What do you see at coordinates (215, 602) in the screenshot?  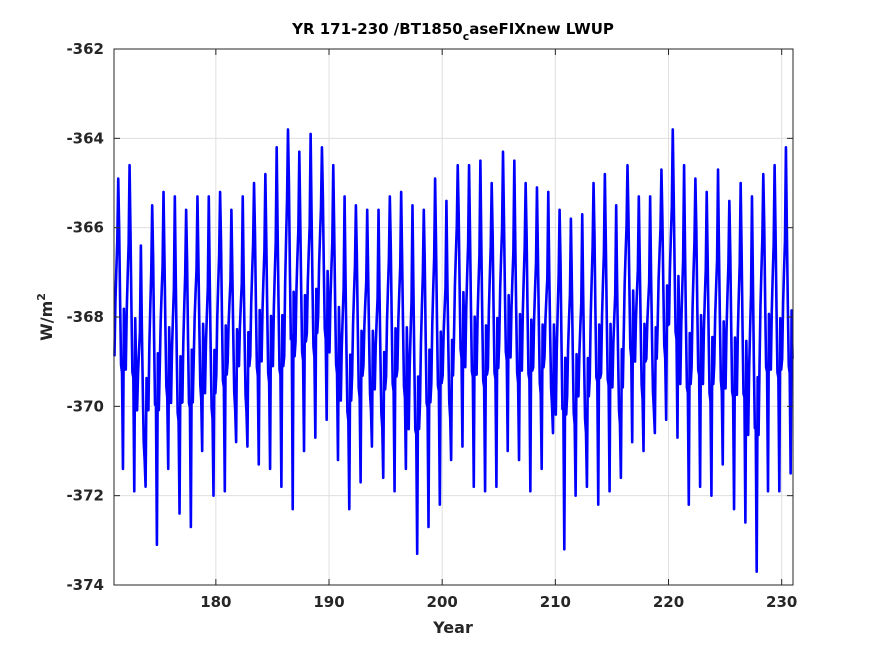 I see `x-tick-label: 180` at bounding box center [215, 602].